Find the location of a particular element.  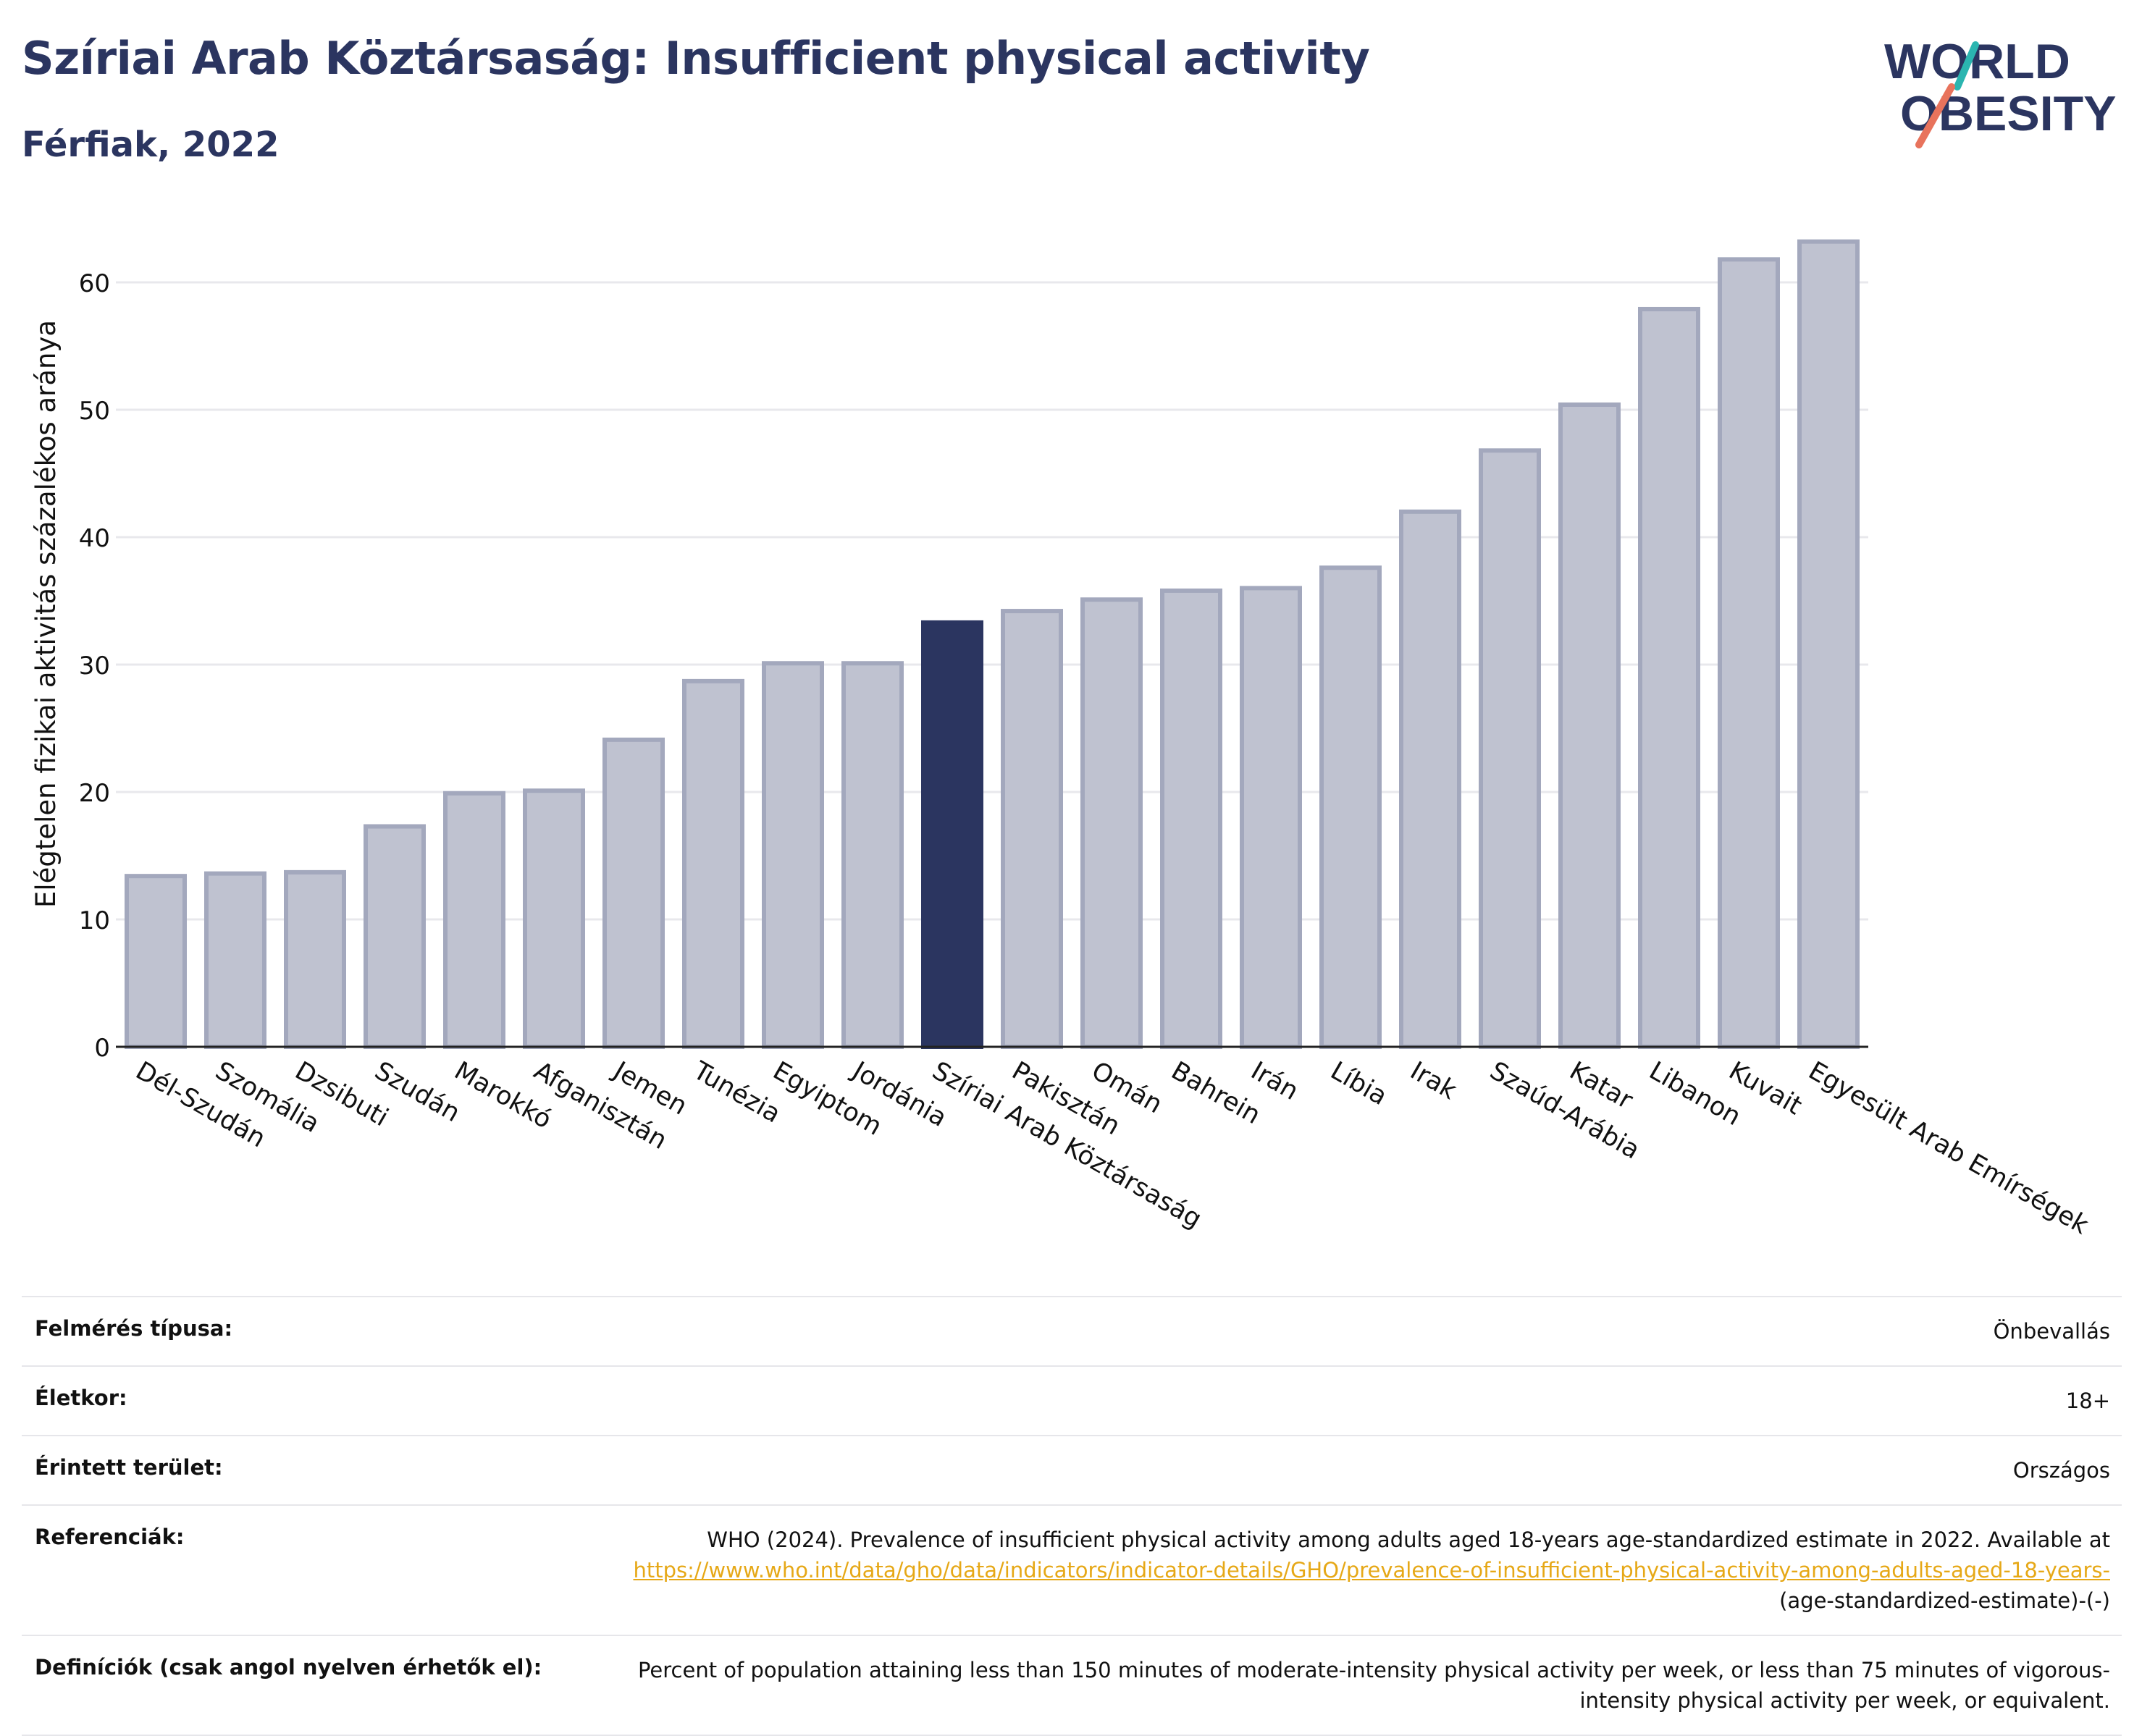

bar-líbia is located at coordinates (1350, 807).